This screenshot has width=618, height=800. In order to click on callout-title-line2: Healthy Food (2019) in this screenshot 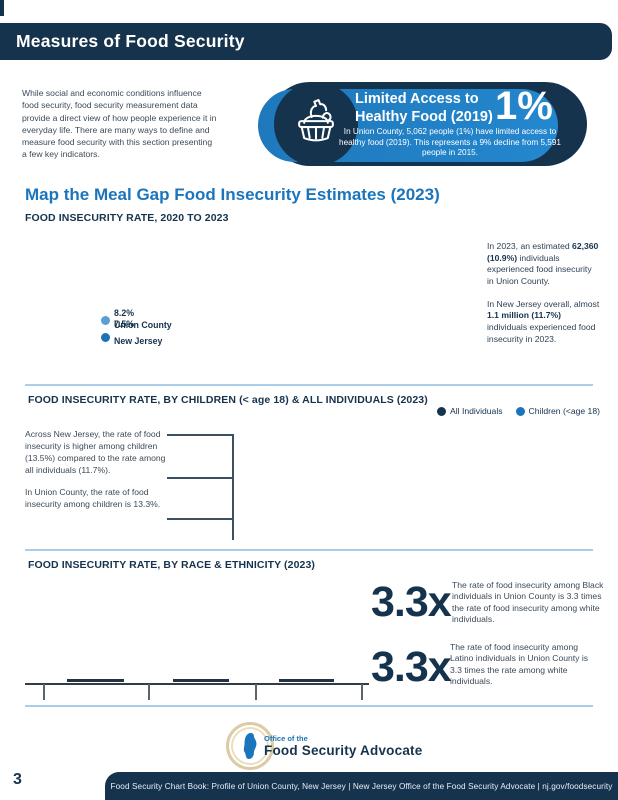, I will do `click(424, 116)`.